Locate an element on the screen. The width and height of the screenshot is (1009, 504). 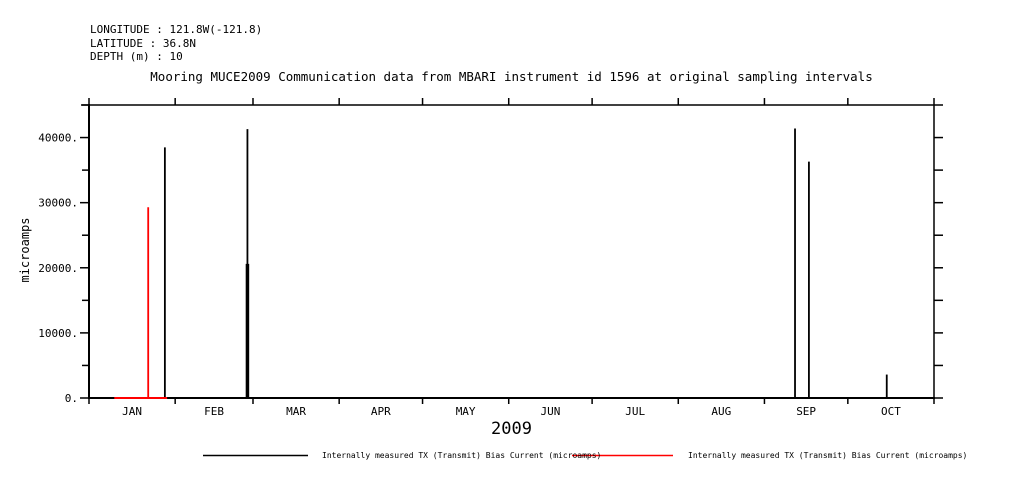
month-label: JAN is located at coordinates (132, 411).